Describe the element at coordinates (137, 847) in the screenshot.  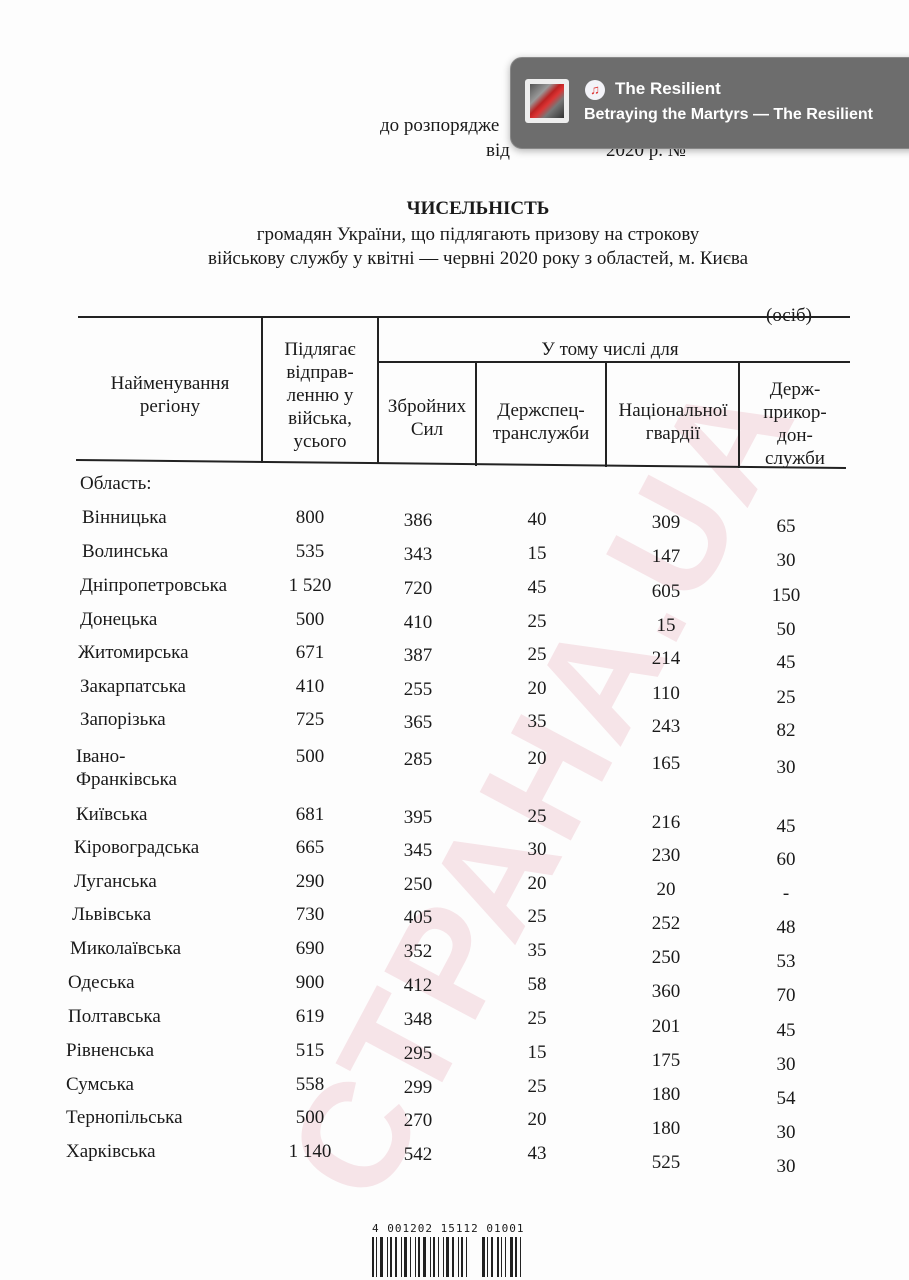
I see `cell-name: Кіровоградська` at that location.